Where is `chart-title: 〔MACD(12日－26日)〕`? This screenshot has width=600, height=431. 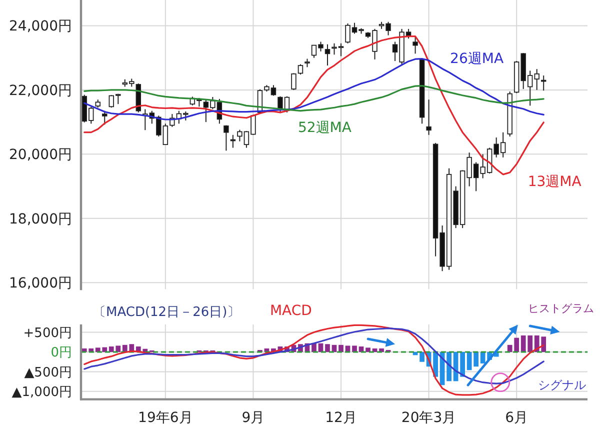
chart-title: 〔MACD(12日－26日)〕 is located at coordinates (166, 312).